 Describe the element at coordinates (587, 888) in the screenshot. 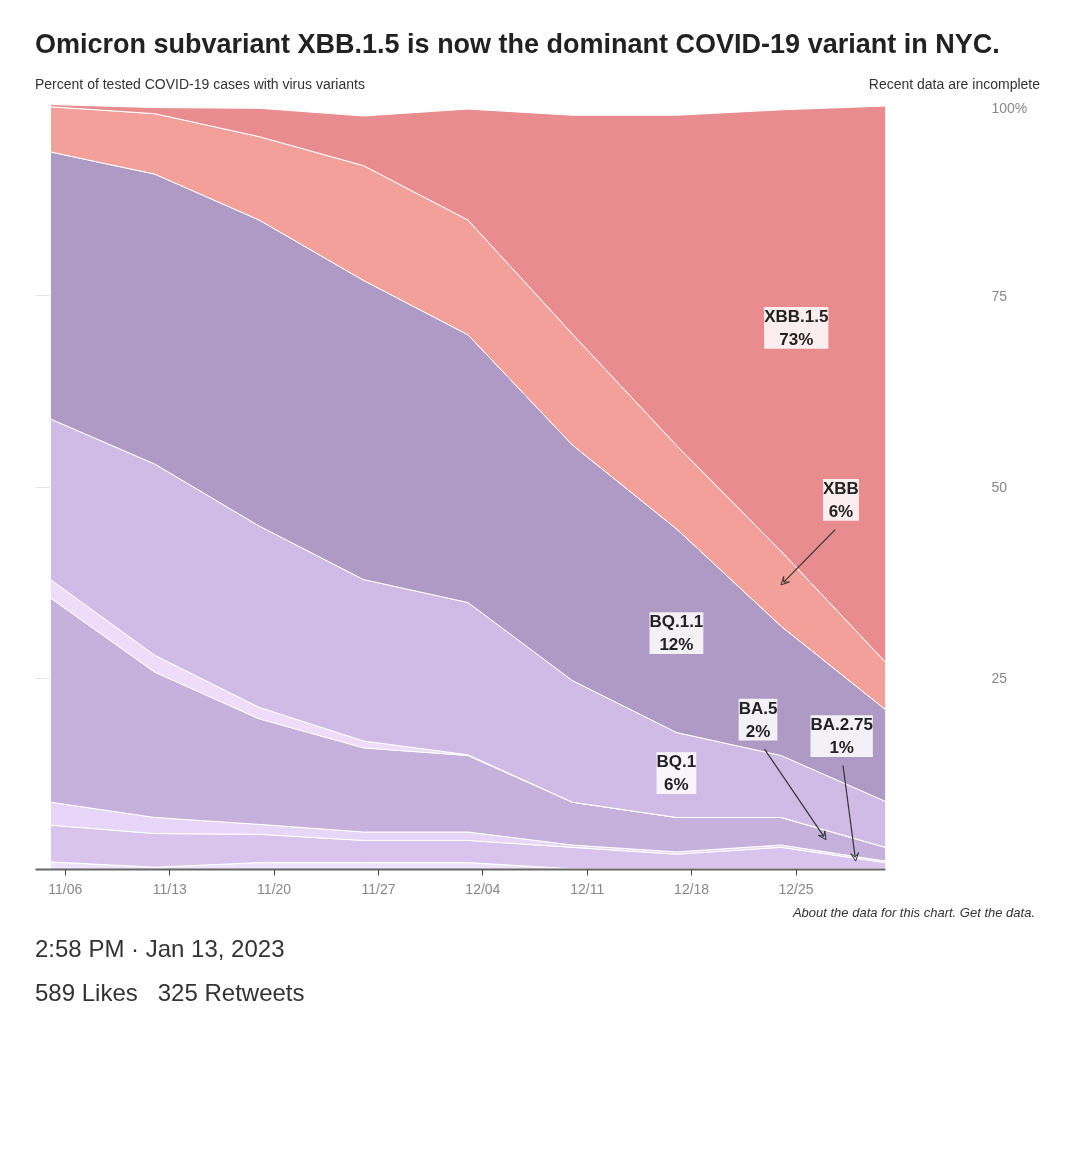

I see `x-tick-label: 12/11` at that location.